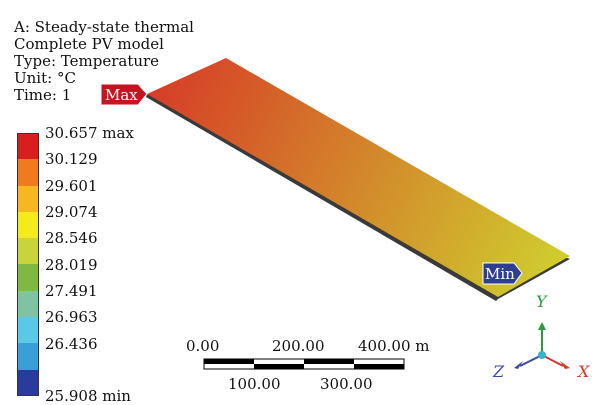 This screenshot has width=600, height=405. I want to click on min-marker-label: Min, so click(500, 274).